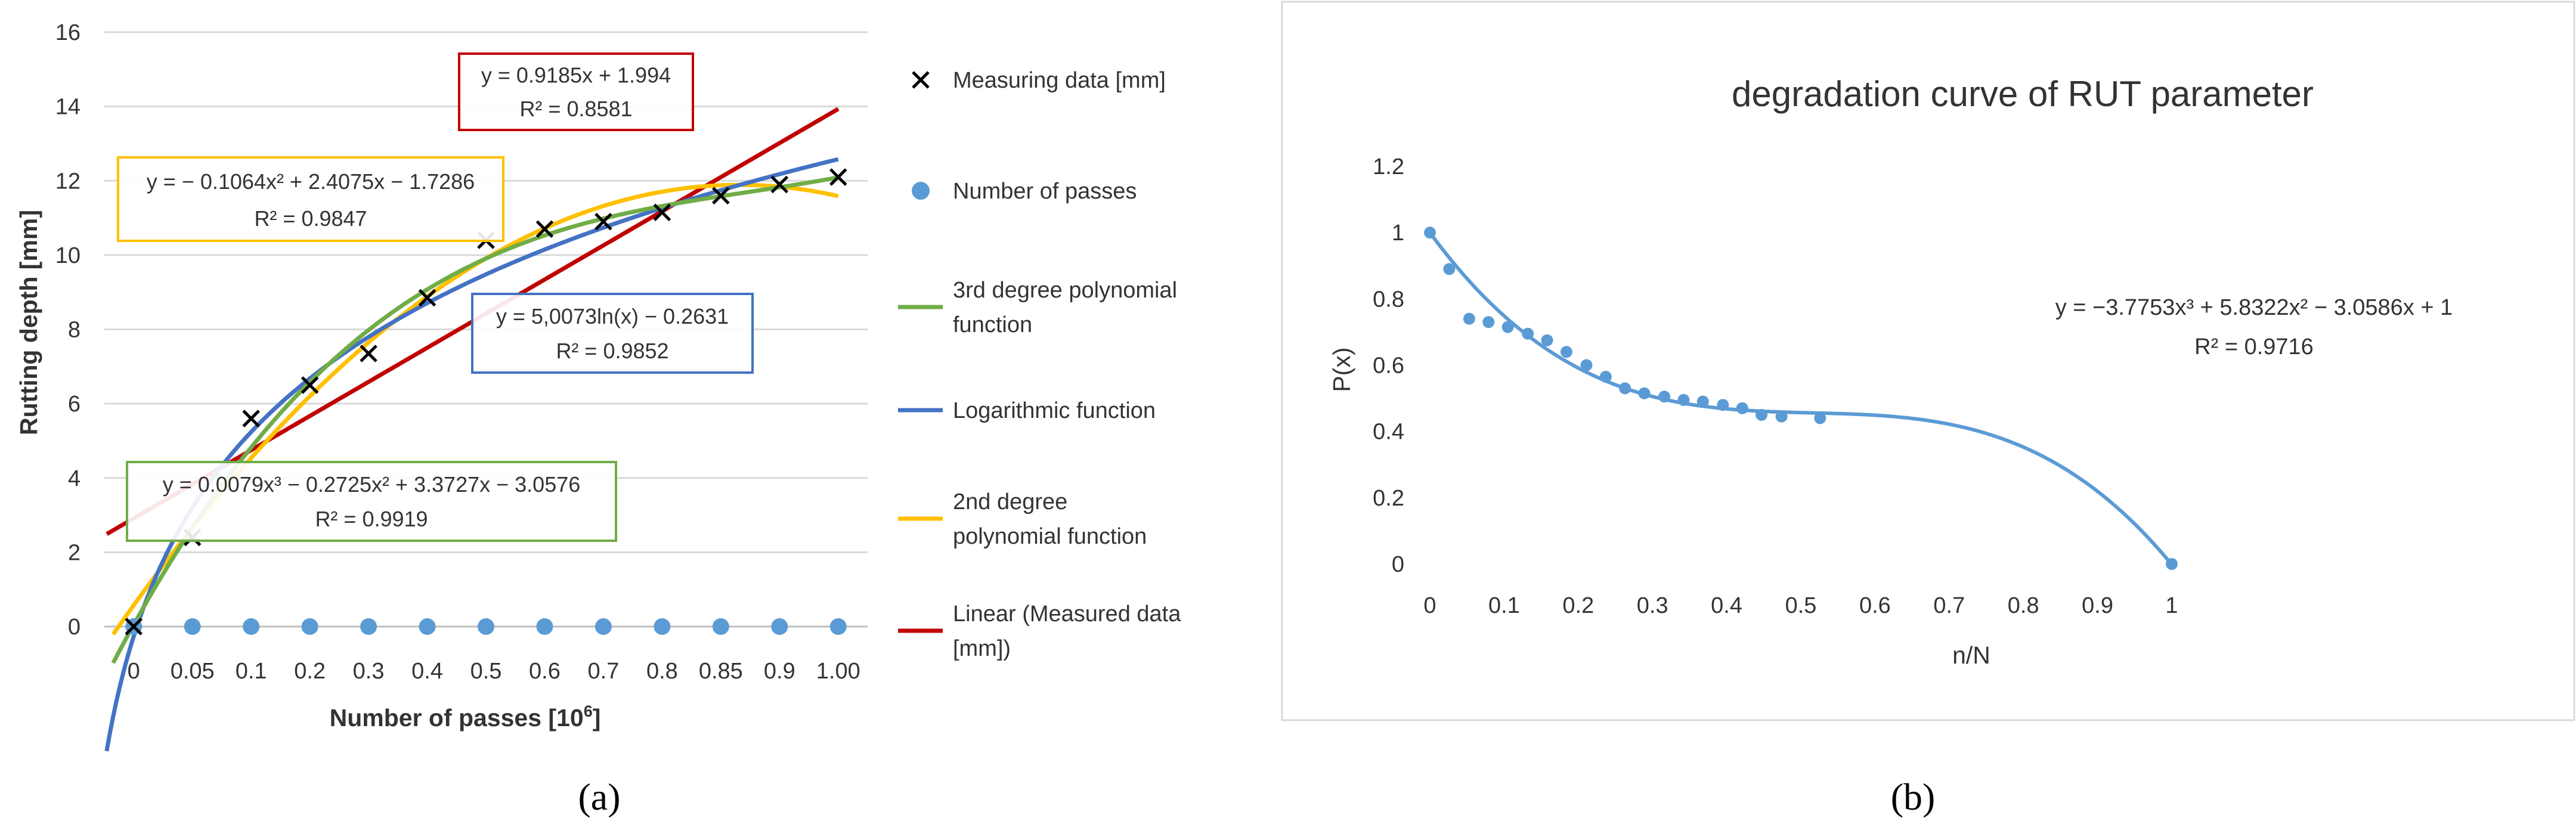 The height and width of the screenshot is (840, 2576). What do you see at coordinates (1039, 80) in the screenshot?
I see `a-legend-entry: Measuring data [mm]` at bounding box center [1039, 80].